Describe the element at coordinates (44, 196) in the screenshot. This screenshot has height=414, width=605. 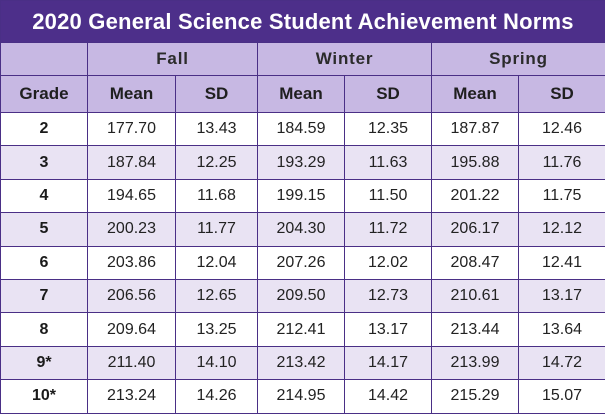
I see `grade-cell: 4` at that location.